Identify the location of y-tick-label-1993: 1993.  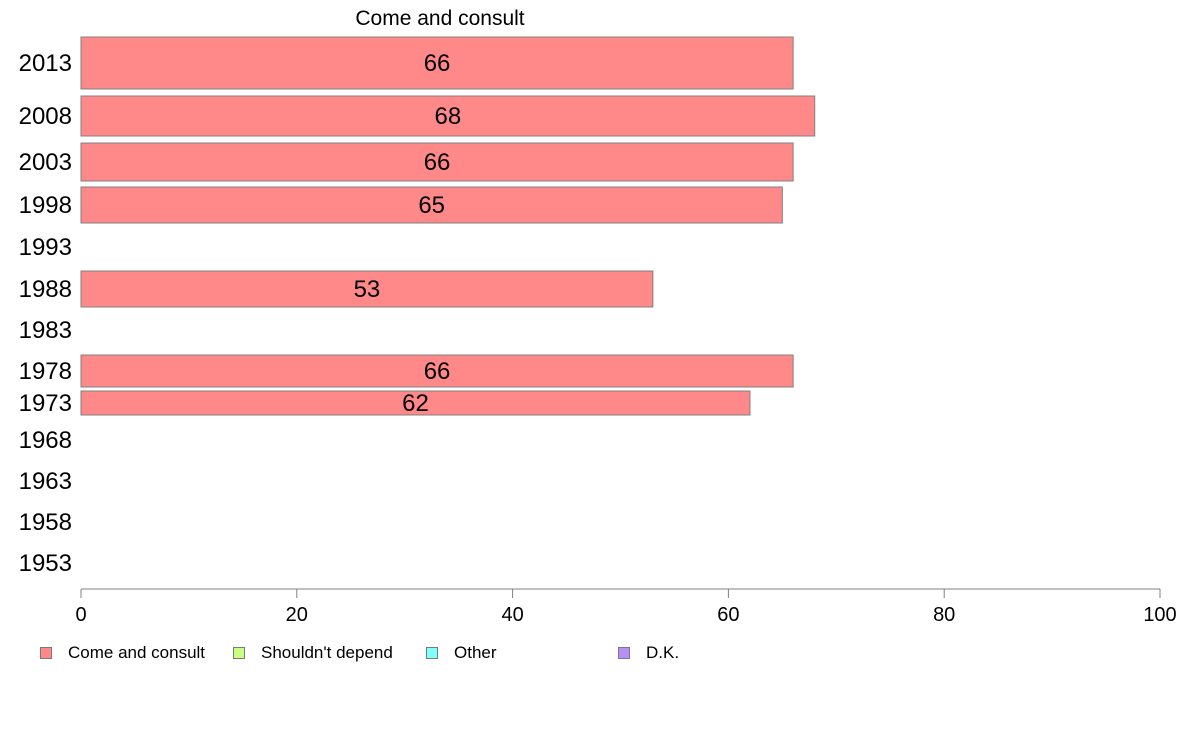
(45, 247).